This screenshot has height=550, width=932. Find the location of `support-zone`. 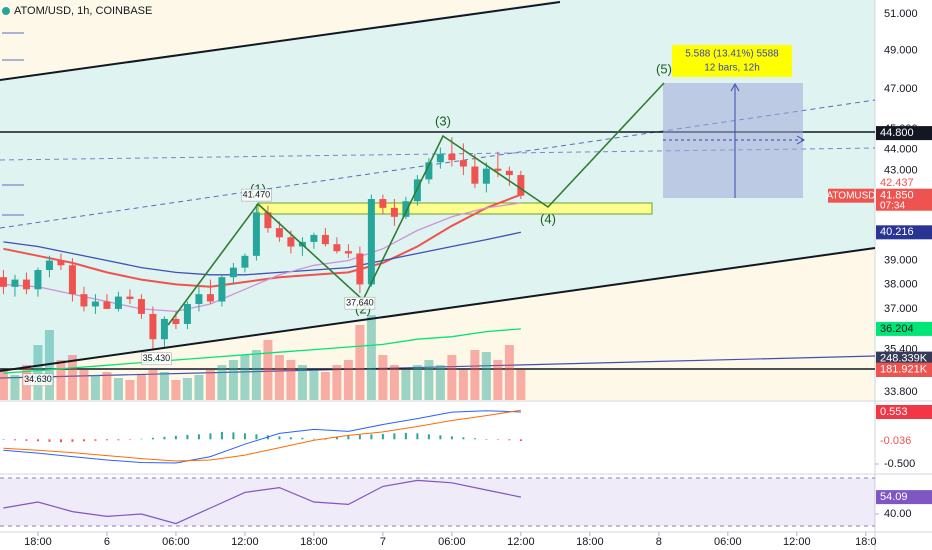

support-zone is located at coordinates (455, 208).